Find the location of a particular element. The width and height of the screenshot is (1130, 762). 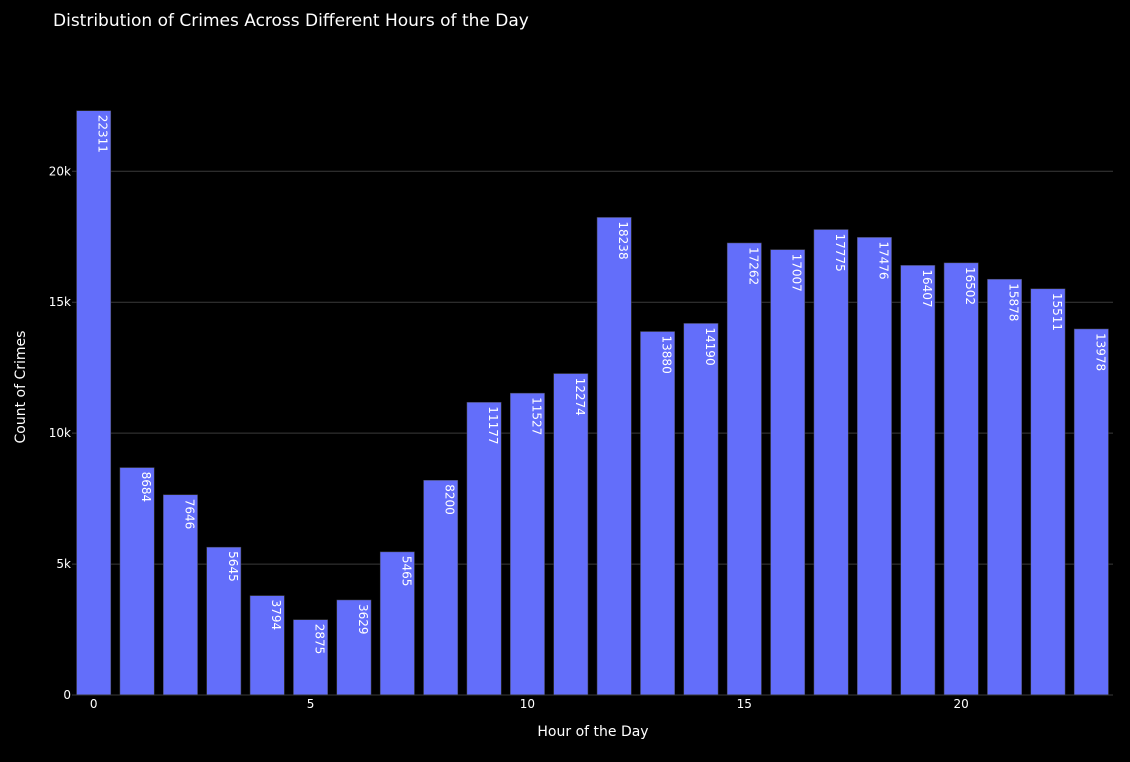

x-tick-label: 20 is located at coordinates (961, 704).